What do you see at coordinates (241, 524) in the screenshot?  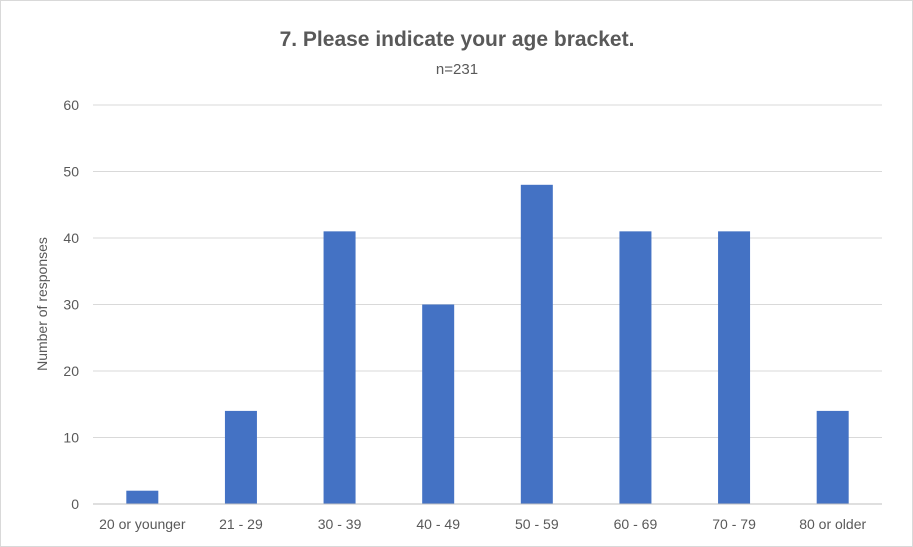 I see `x-tick-label: 21 - 29` at bounding box center [241, 524].